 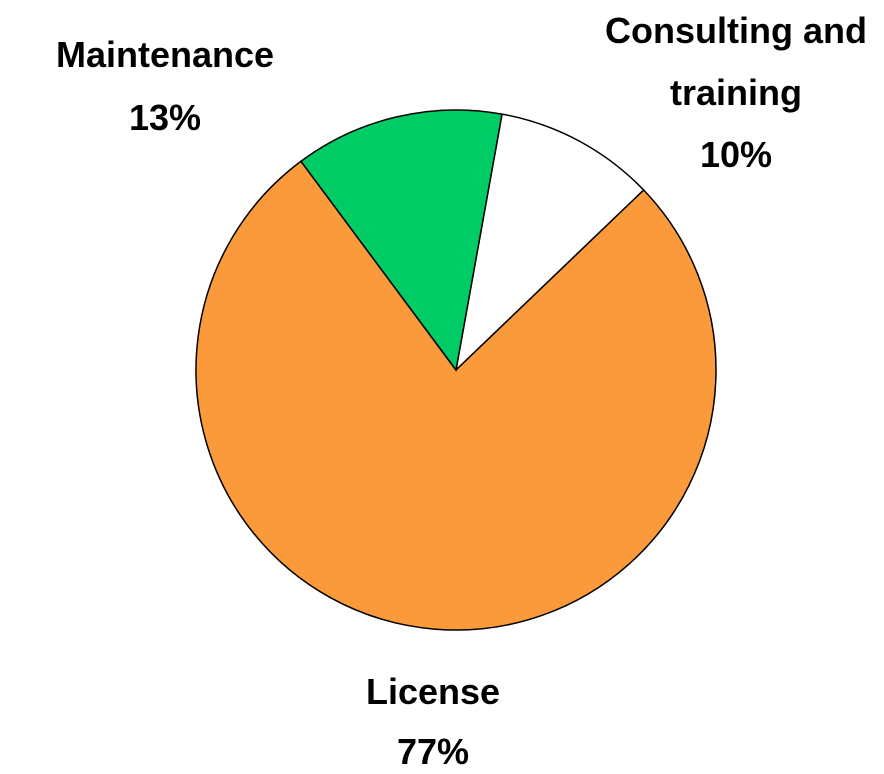 I want to click on slice-value-label: 13%, so click(x=165, y=117).